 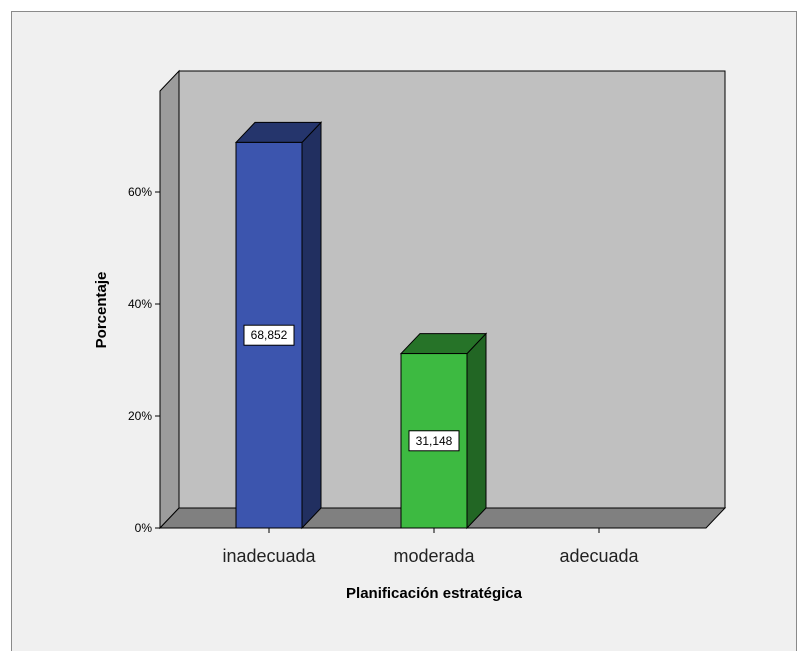 I want to click on x-tick-label: moderada, so click(x=434, y=556).